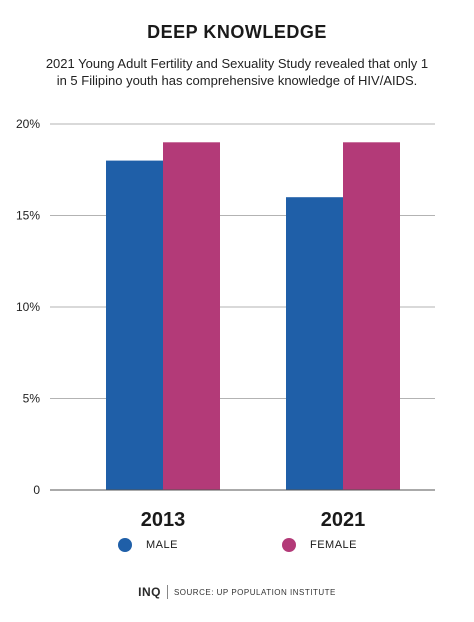  I want to click on legend-swatch-male, so click(125, 545).